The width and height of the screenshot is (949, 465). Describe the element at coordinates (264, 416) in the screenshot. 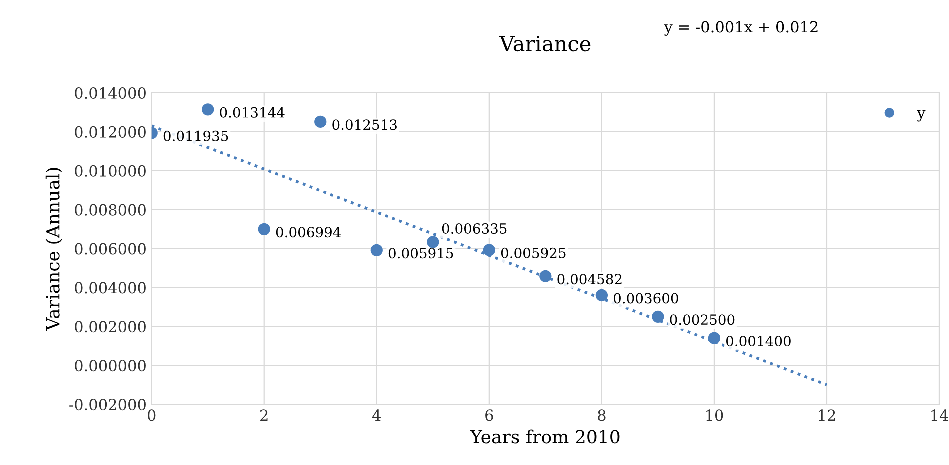

I see `x-tick-label: 2` at that location.